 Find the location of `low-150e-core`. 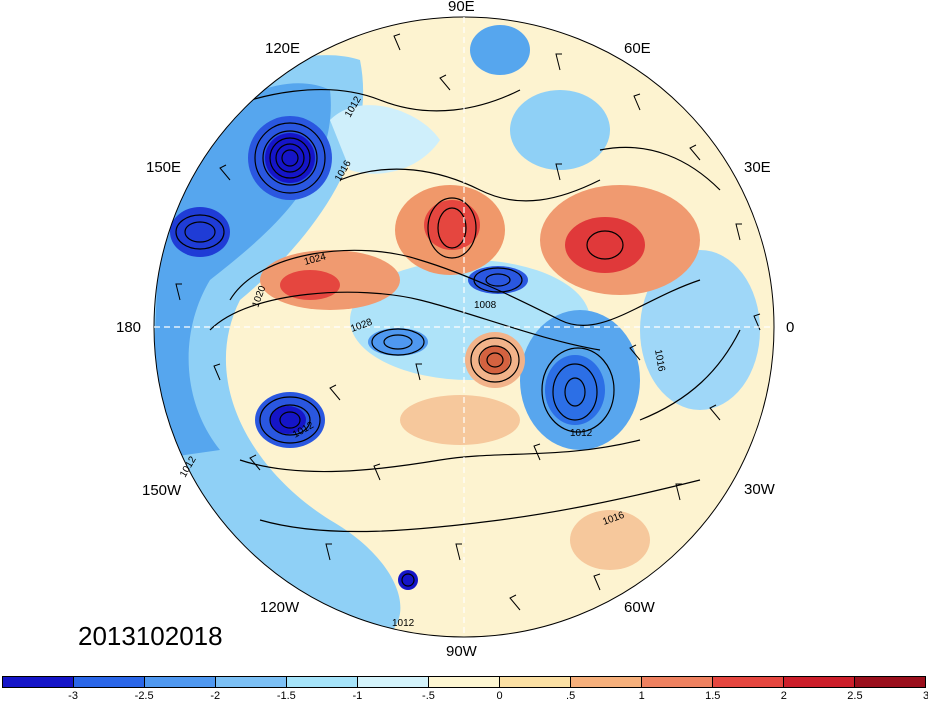

low-150e-core is located at coordinates (200, 232).